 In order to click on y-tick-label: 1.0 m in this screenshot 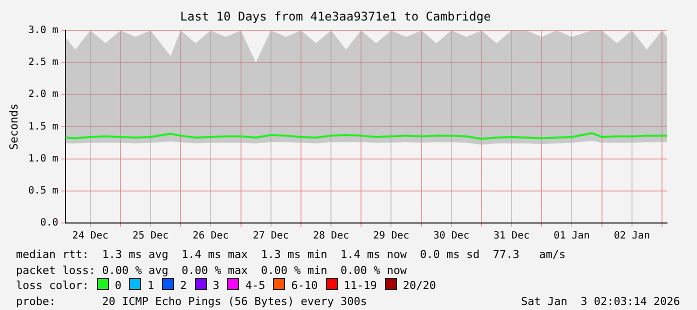, I will do `click(43, 158)`.